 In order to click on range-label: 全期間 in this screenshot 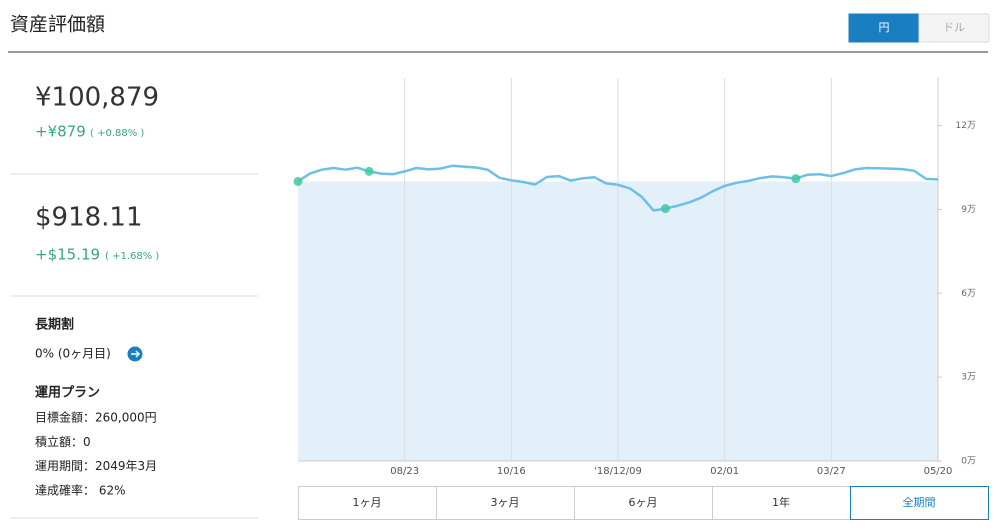, I will do `click(919, 502)`.